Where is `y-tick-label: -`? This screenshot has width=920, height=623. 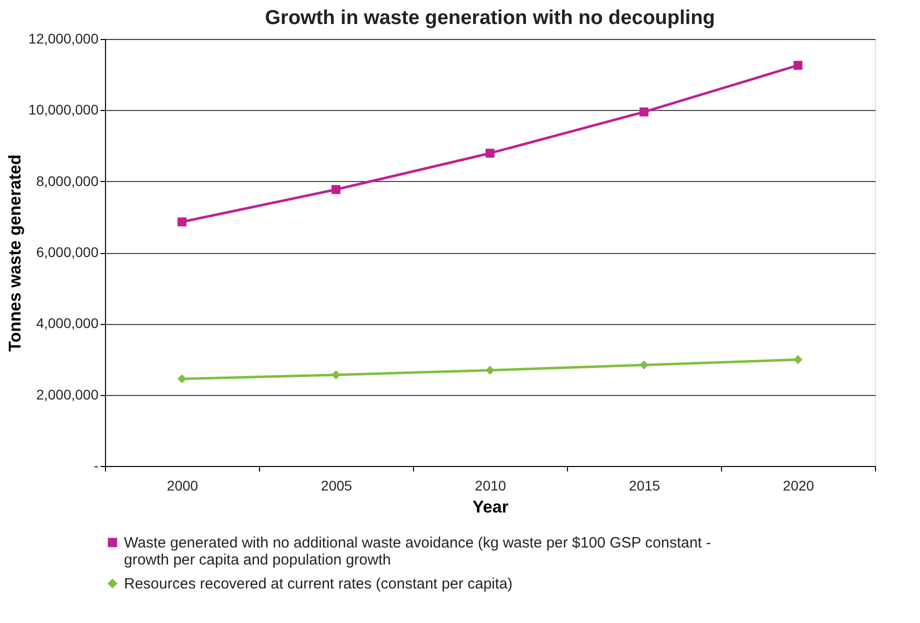
y-tick-label: - is located at coordinates (96, 466).